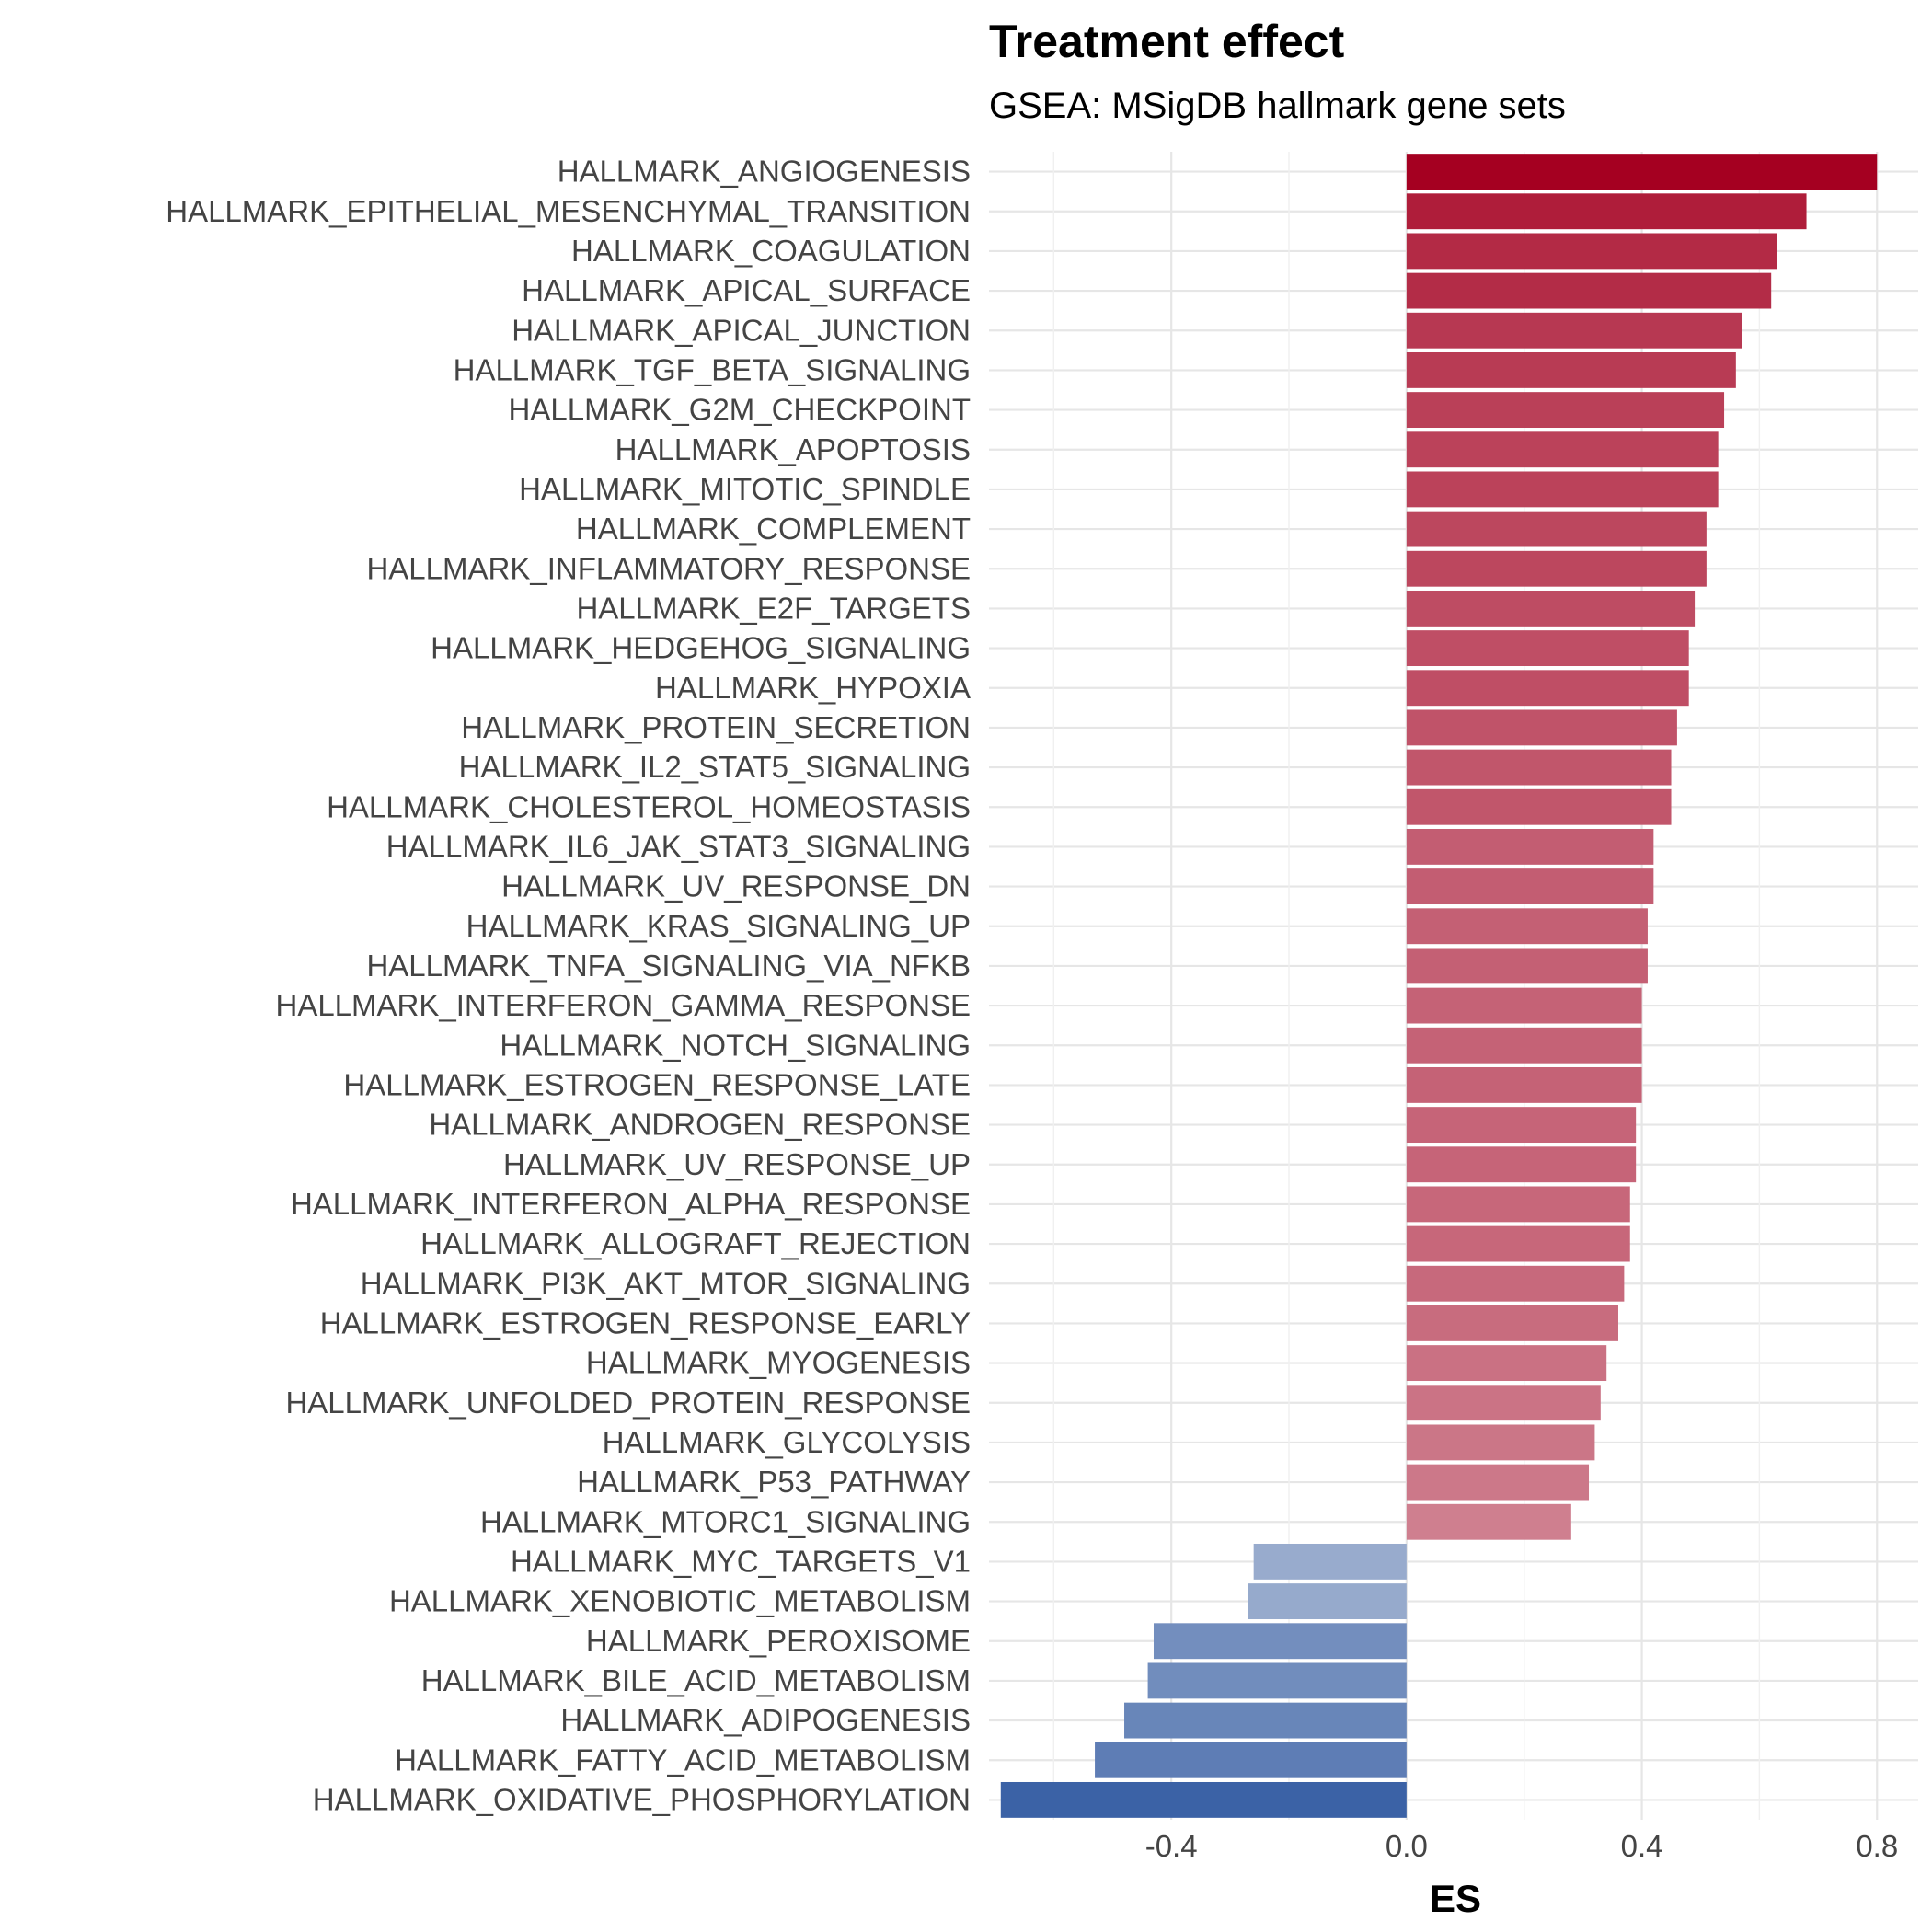 This screenshot has height=1932, width=1932. I want to click on category-label: HALLMARK_ANGIOGENESIS, so click(764, 172).